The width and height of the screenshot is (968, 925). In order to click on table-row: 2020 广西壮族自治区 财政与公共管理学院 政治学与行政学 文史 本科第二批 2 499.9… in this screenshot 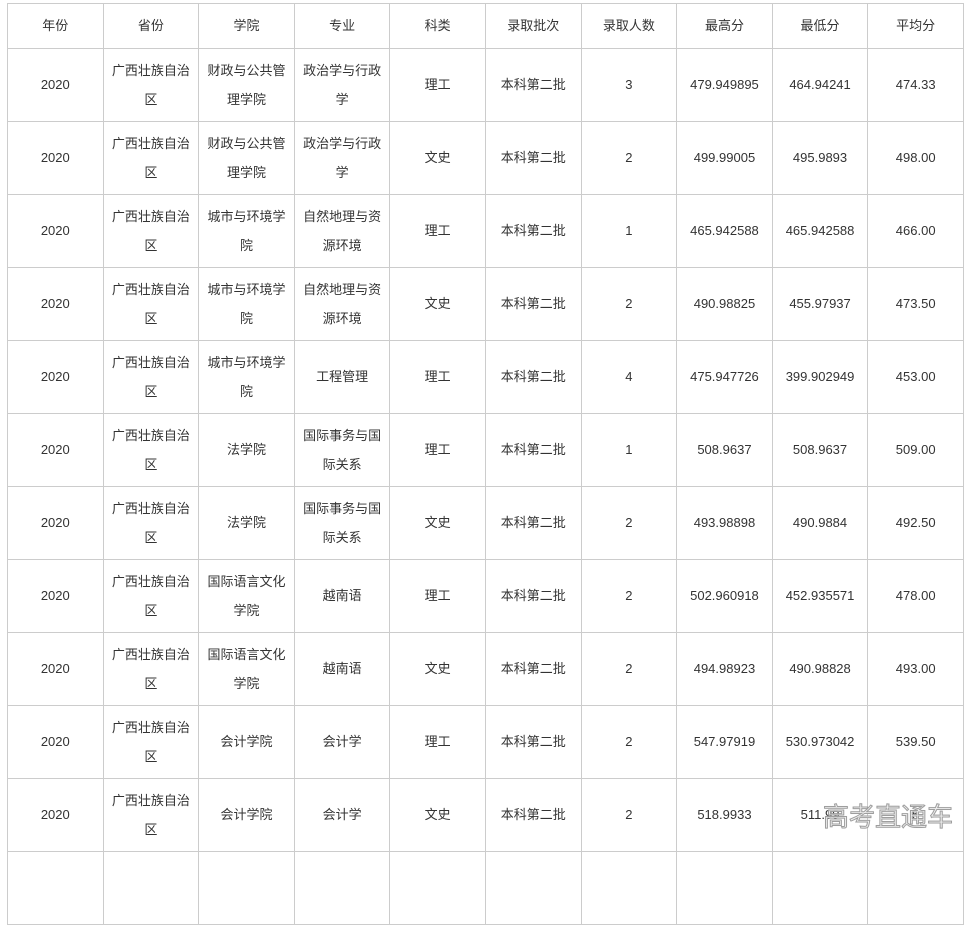, I will do `click(485, 158)`.